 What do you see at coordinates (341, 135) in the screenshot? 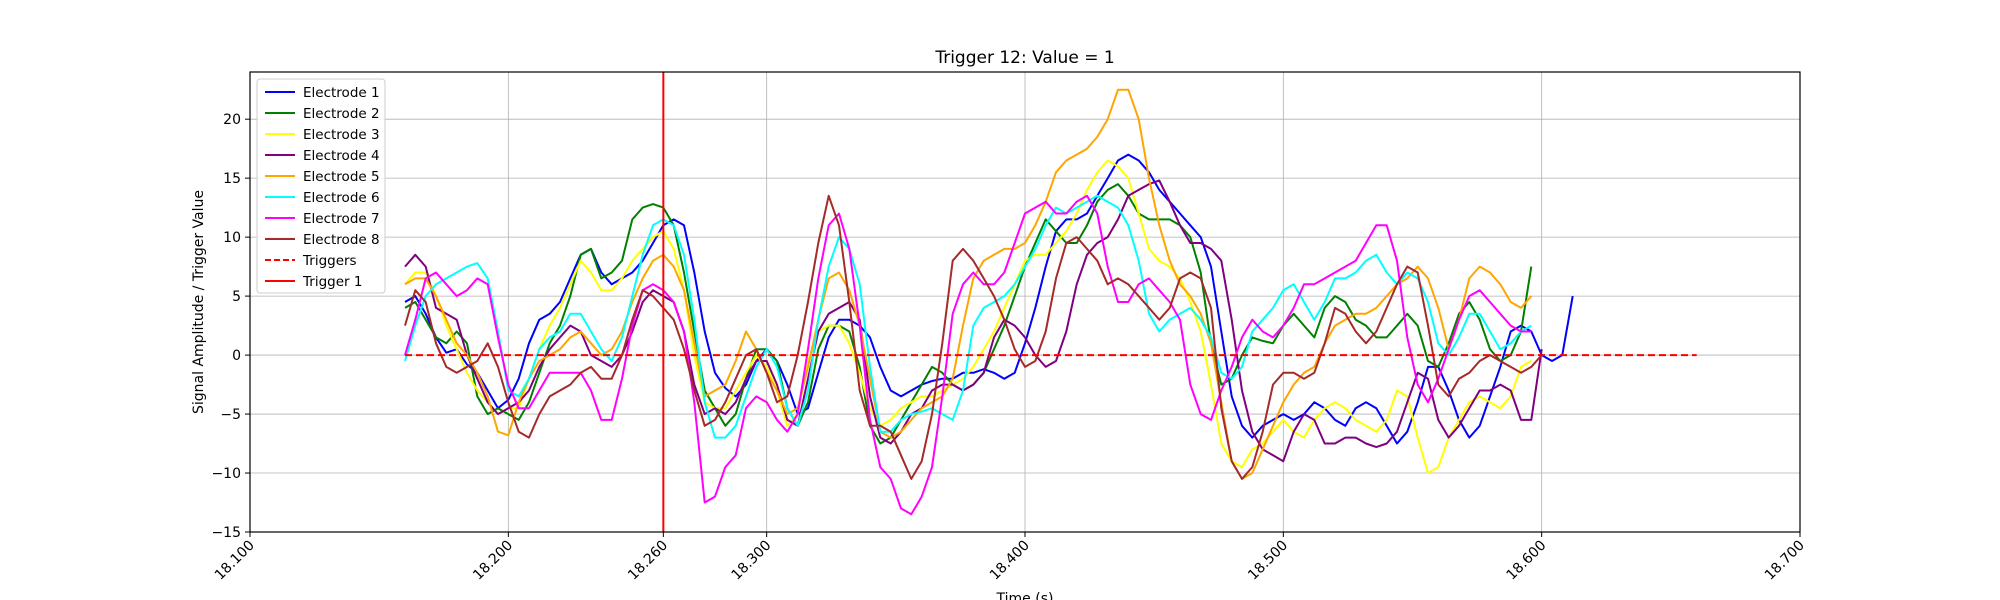
I see `legend-label-electrode-3: Electrode 3` at bounding box center [341, 135].